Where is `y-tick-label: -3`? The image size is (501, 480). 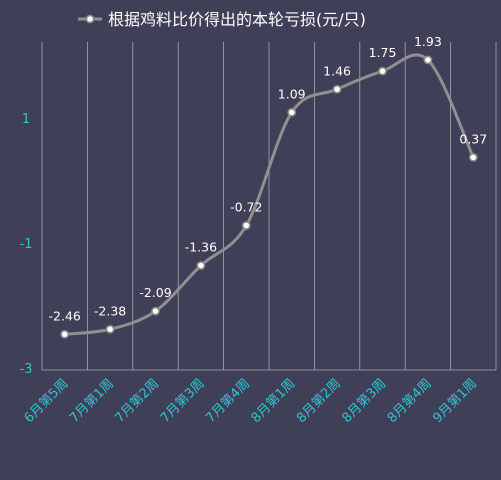
y-tick-label: -3 is located at coordinates (26, 369).